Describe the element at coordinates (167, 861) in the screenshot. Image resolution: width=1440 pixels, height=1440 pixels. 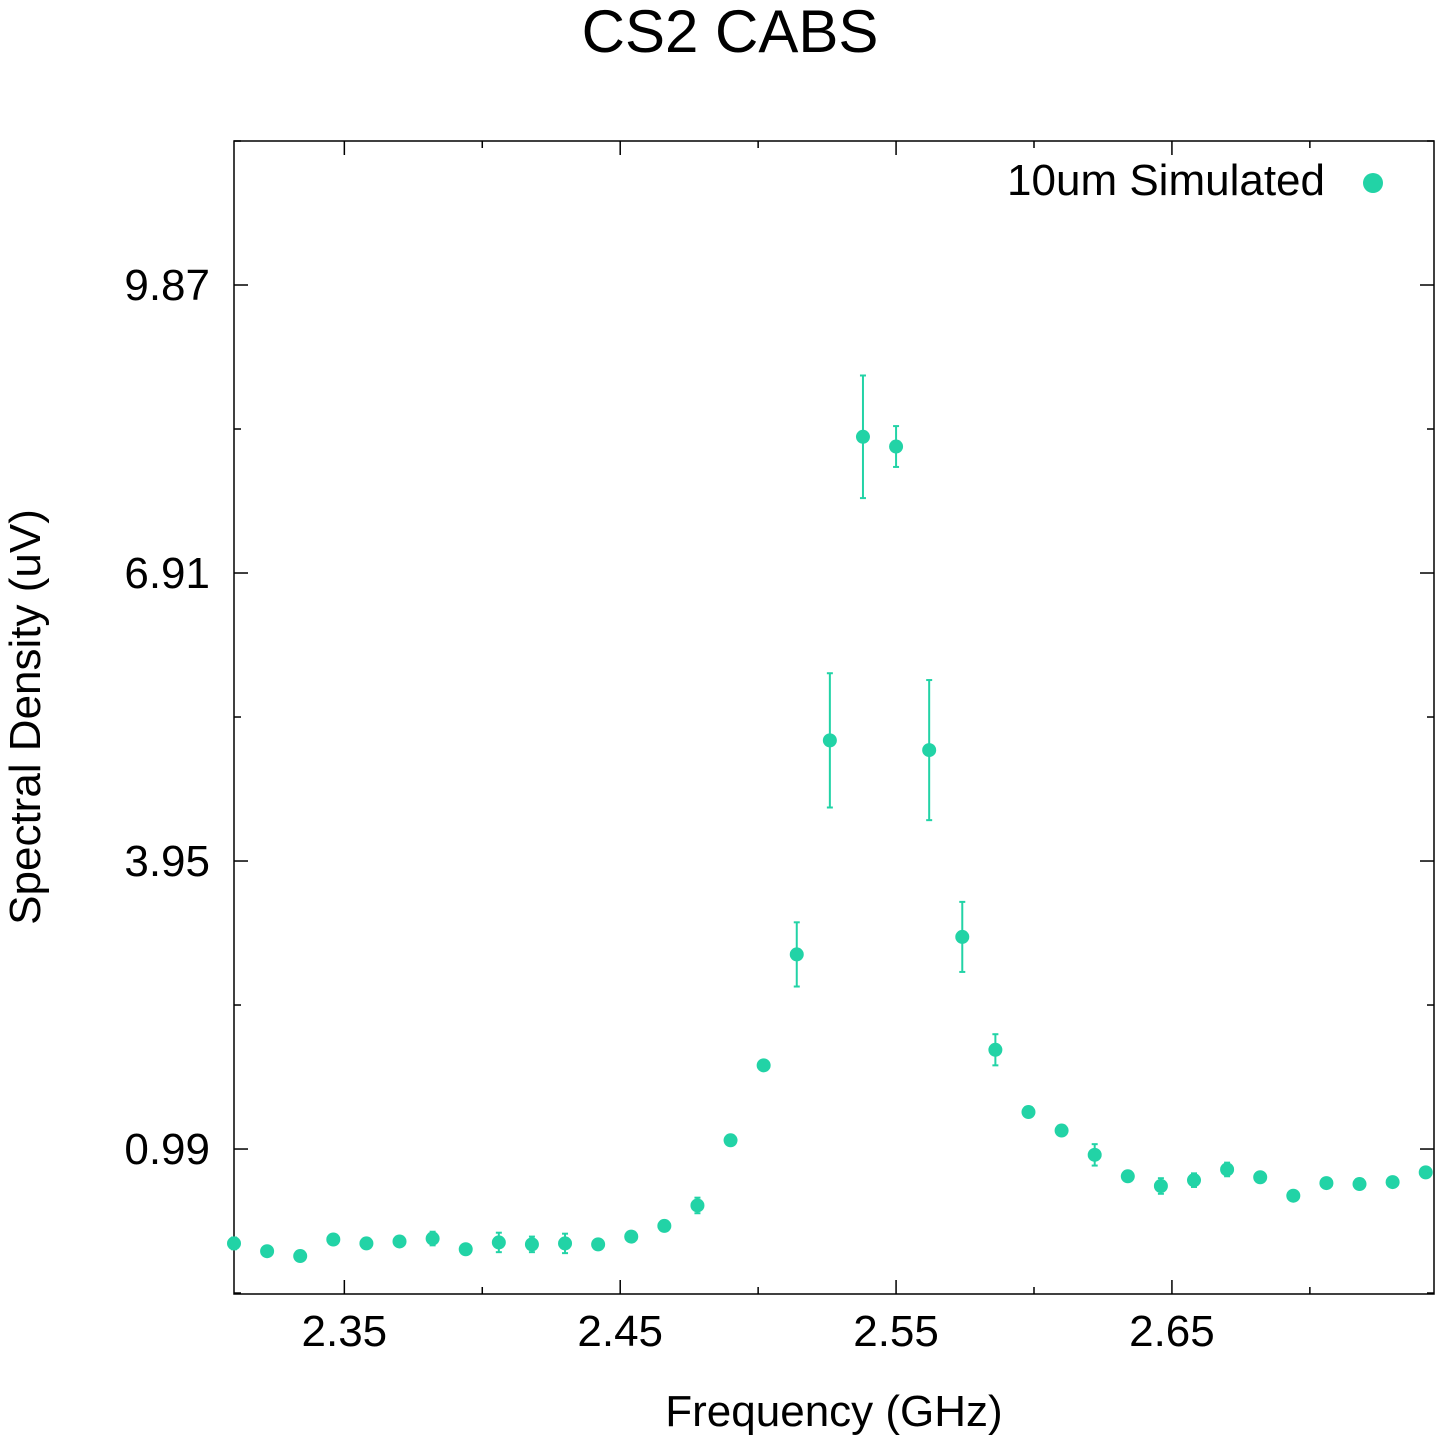
I see `y-tick-label: 3.95` at that location.